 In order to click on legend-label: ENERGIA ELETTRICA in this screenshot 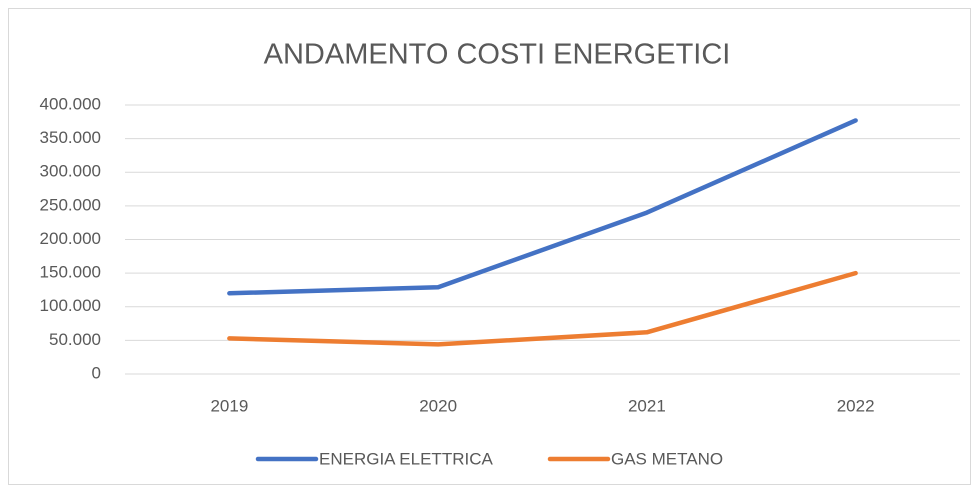, I will do `click(406, 458)`.